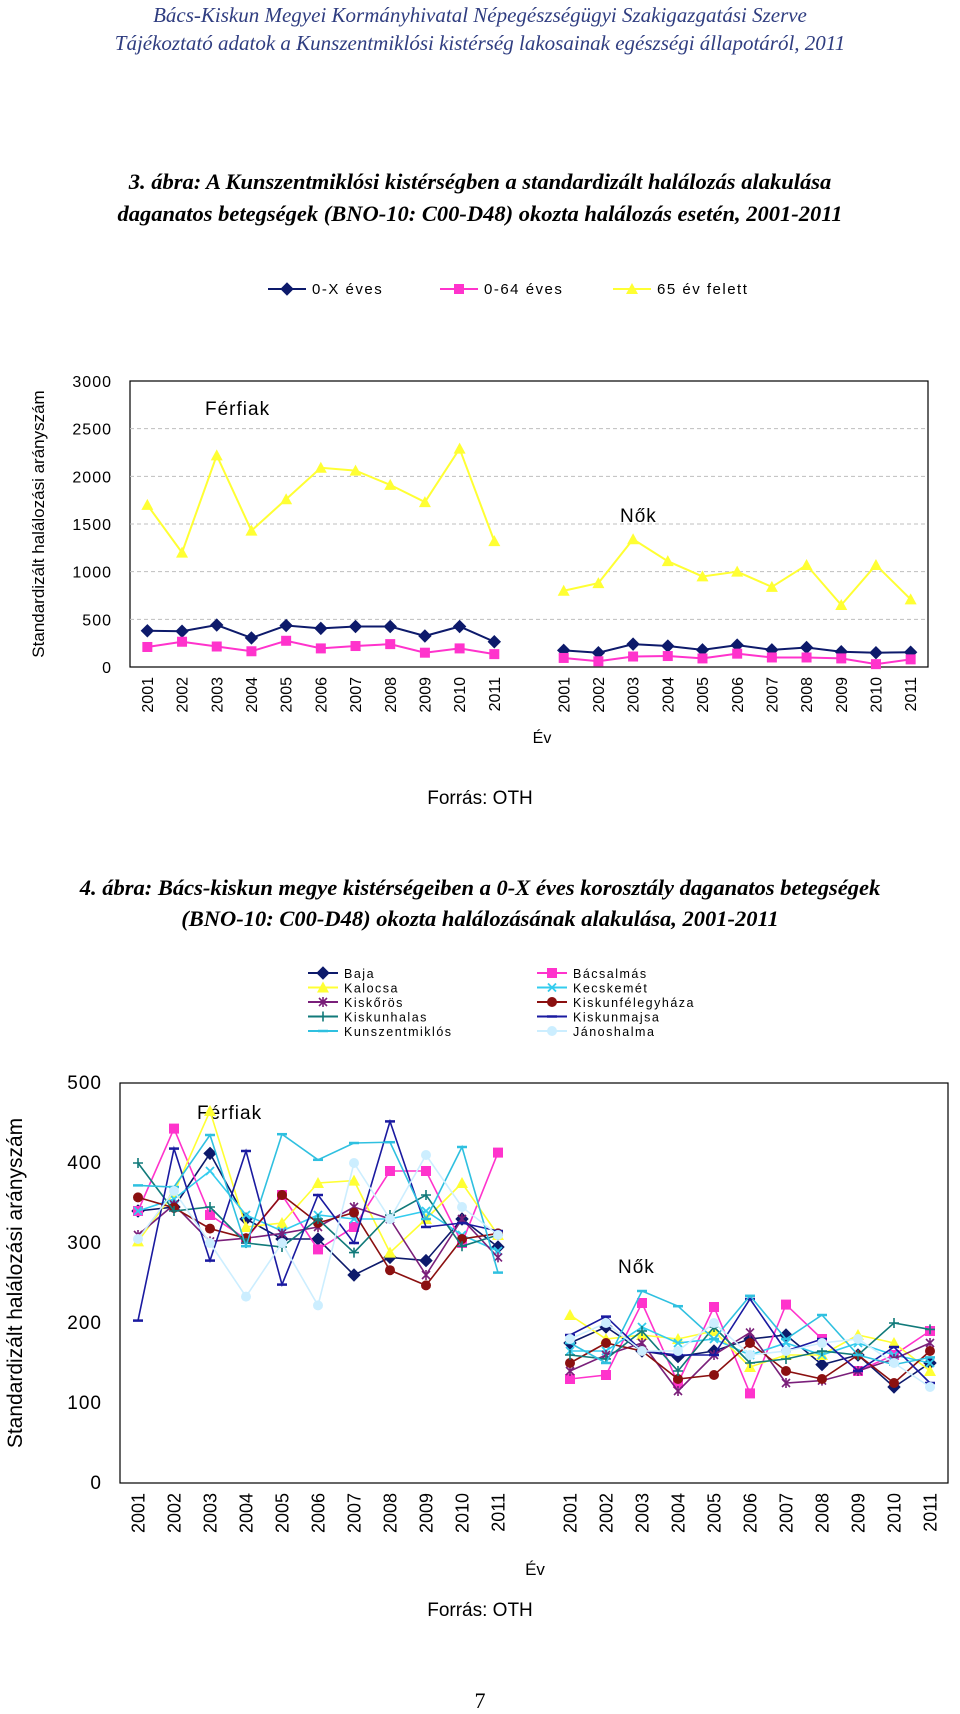  What do you see at coordinates (595, 1032) in the screenshot?
I see `legend-entry: Jánoshalma` at bounding box center [595, 1032].